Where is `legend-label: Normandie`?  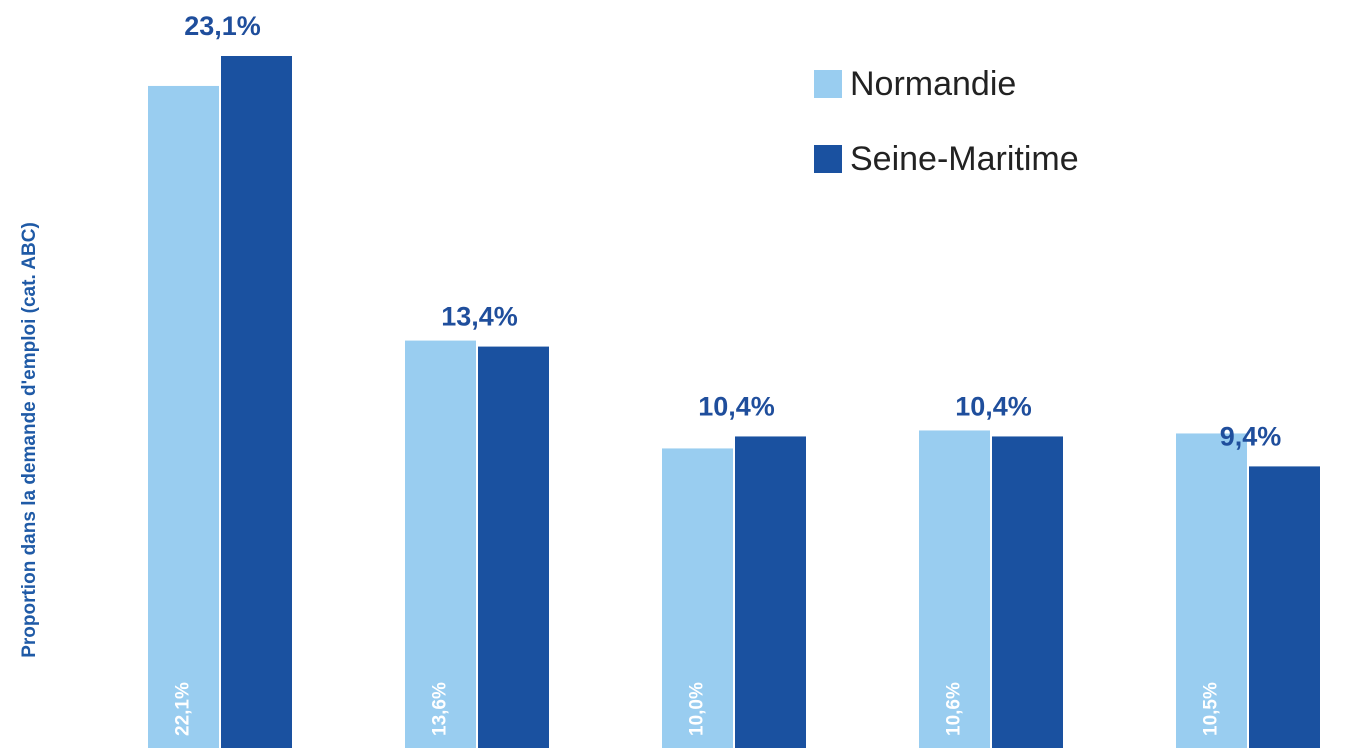
legend-label: Normandie is located at coordinates (933, 84).